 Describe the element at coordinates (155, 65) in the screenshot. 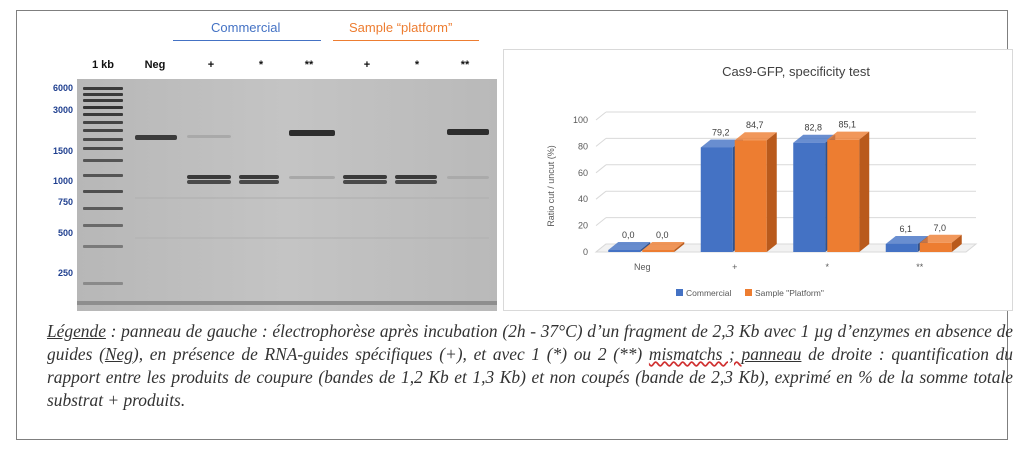

I see `lane-label-neg: Neg` at that location.